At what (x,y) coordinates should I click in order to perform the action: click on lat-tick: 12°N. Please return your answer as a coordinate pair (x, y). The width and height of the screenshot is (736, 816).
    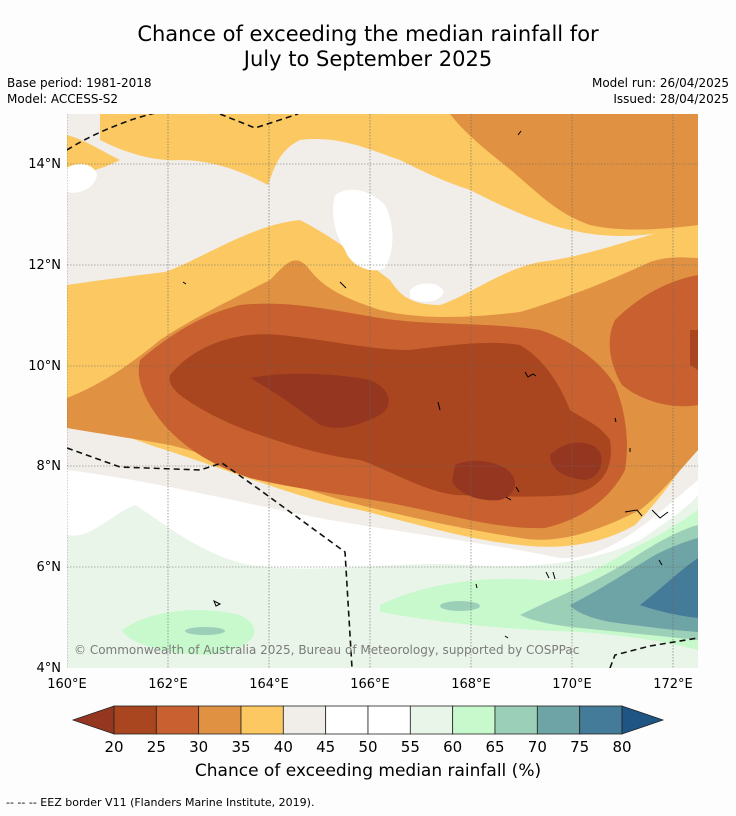
    Looking at the image, I should click on (44, 265).